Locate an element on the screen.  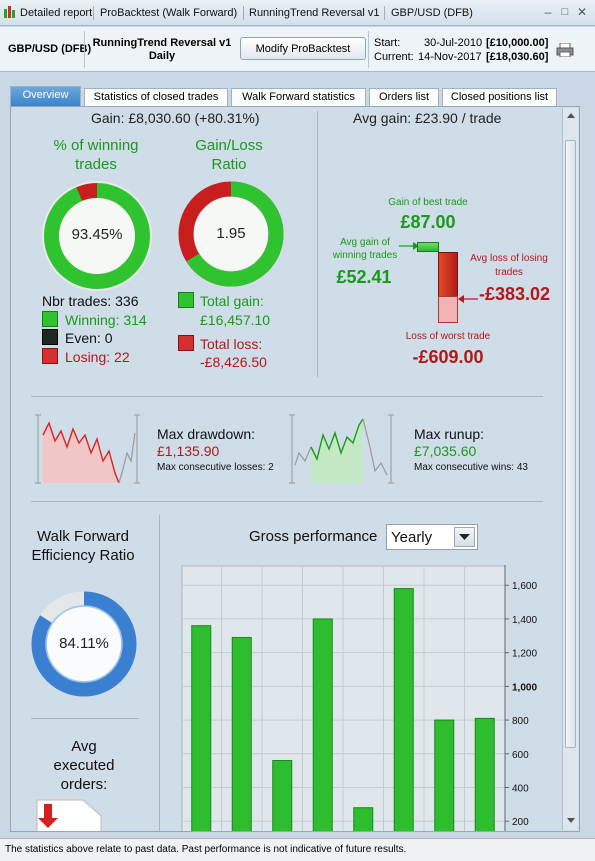
total-gain-label: Total gain: is located at coordinates (232, 301).